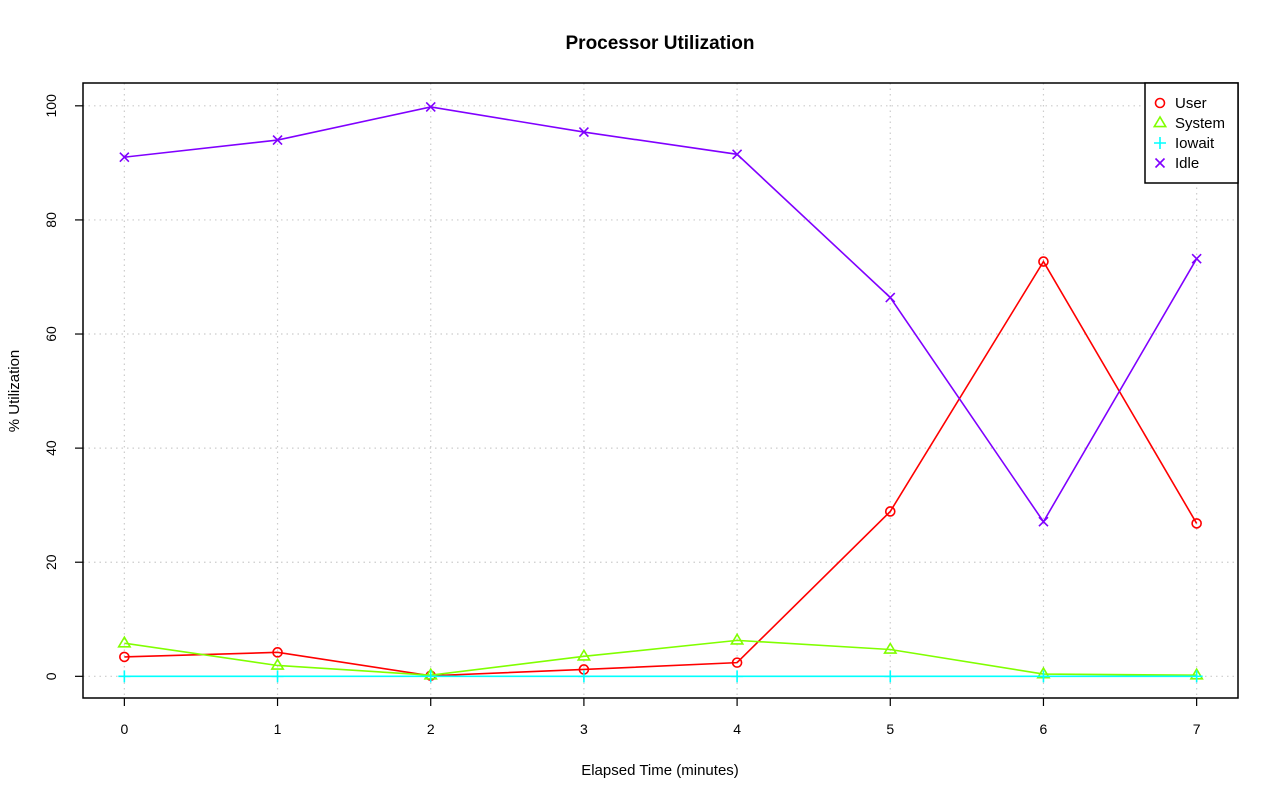 This screenshot has height=801, width=1280. I want to click on legend-entry-system: System, so click(1188, 123).